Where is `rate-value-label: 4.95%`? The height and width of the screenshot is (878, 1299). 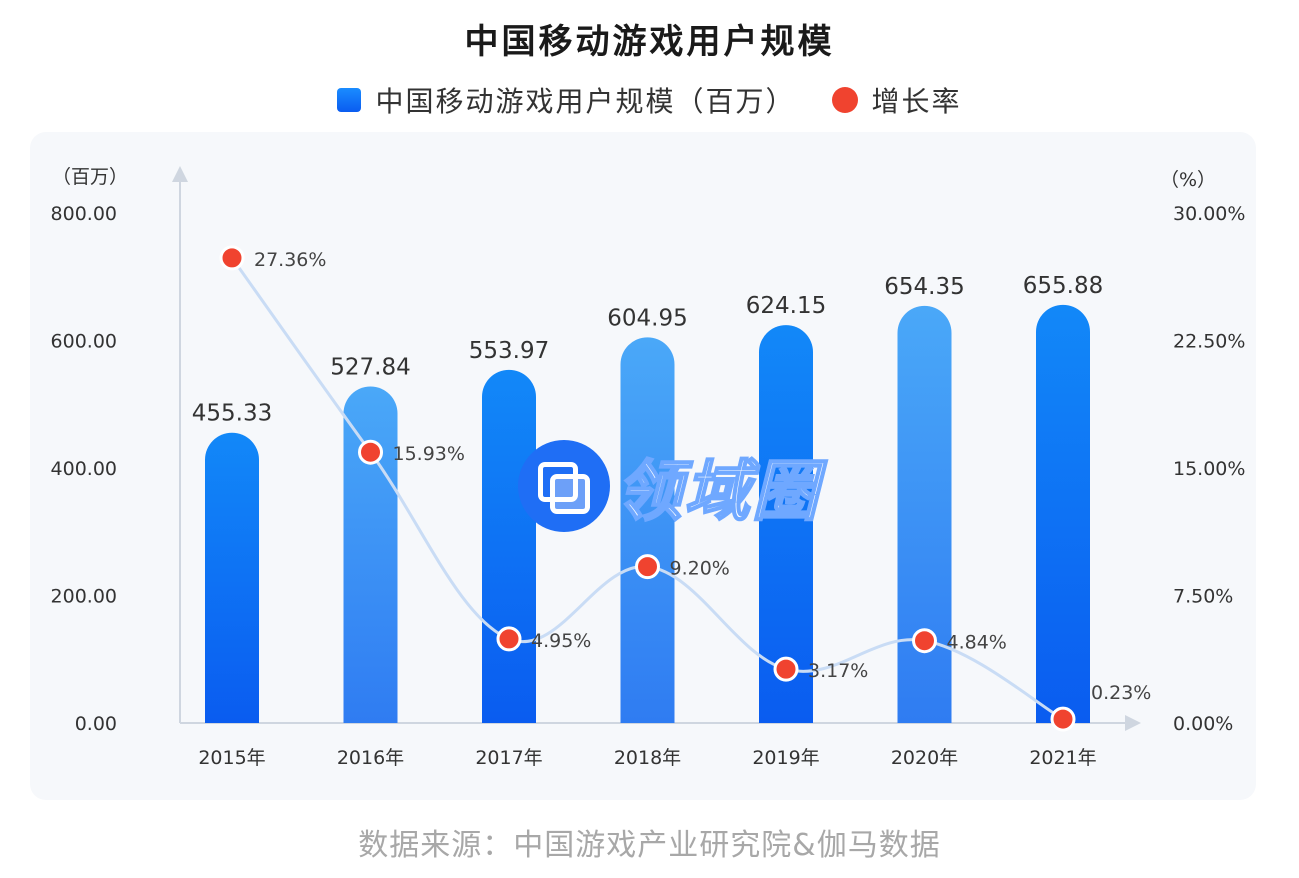
rate-value-label: 4.95% is located at coordinates (561, 641).